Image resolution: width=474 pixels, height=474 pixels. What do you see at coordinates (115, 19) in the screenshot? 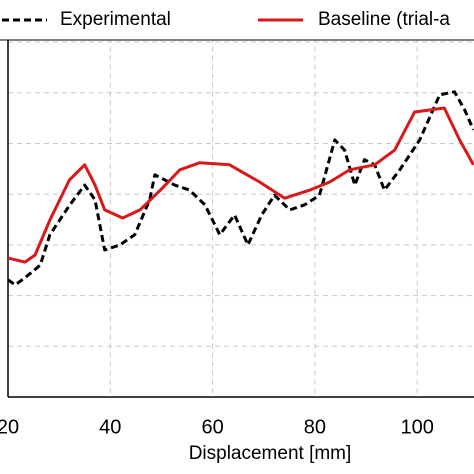
I see `legend-label: Experimental` at bounding box center [115, 19].